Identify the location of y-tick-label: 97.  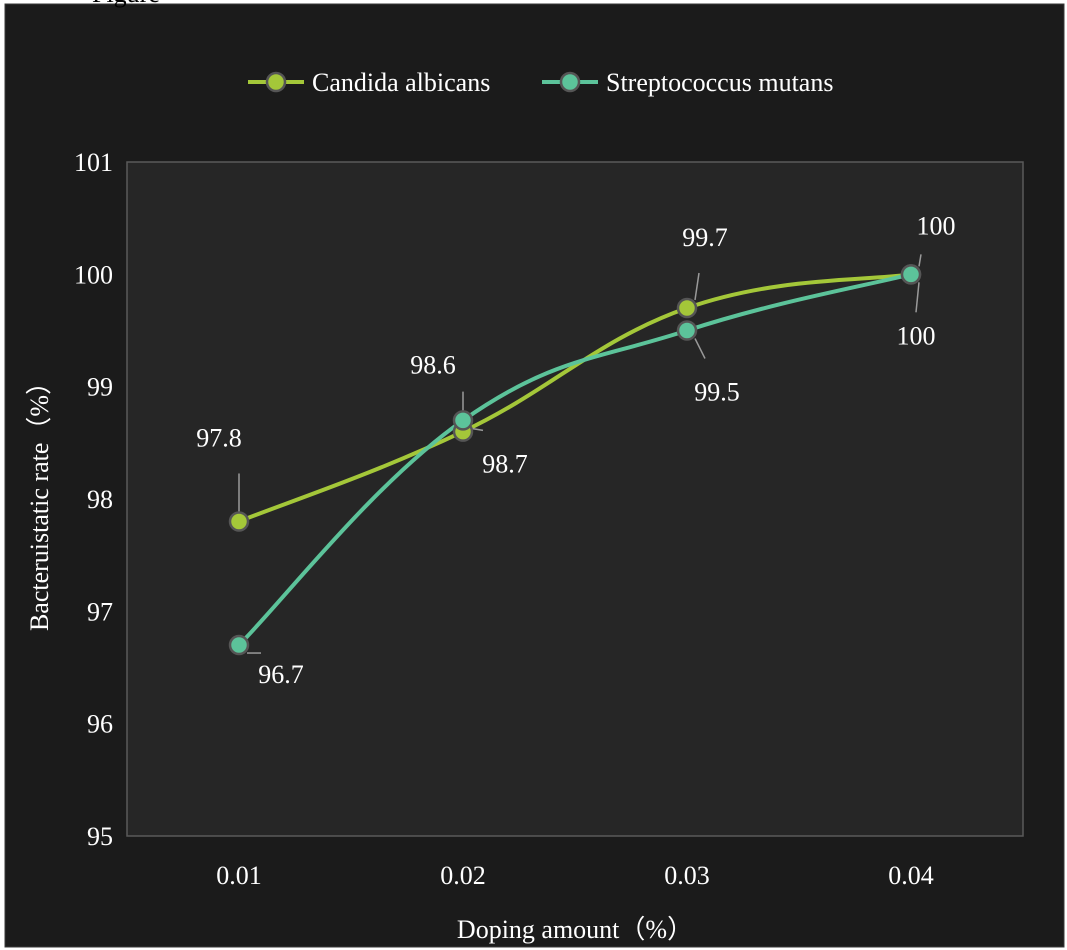
(100, 611).